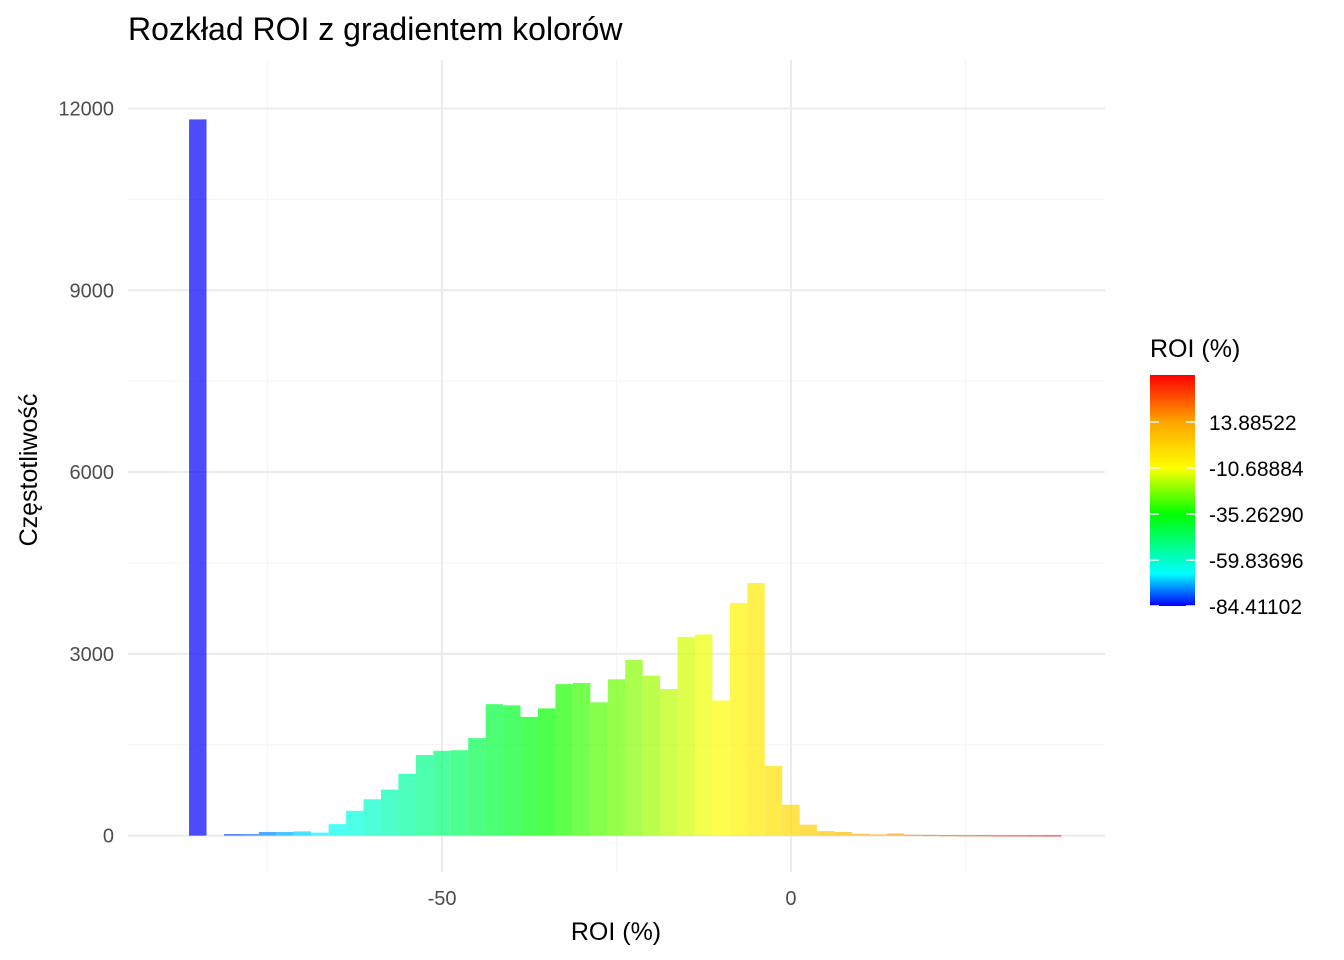  Describe the element at coordinates (92, 291) in the screenshot. I see `y-tick-label: 9000` at that location.